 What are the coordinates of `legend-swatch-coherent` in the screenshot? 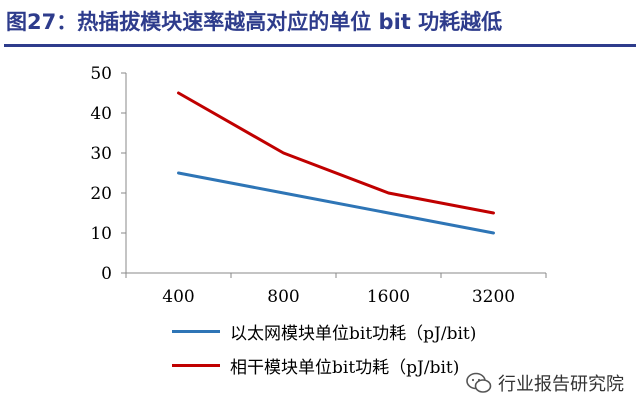 It's located at (196, 365).